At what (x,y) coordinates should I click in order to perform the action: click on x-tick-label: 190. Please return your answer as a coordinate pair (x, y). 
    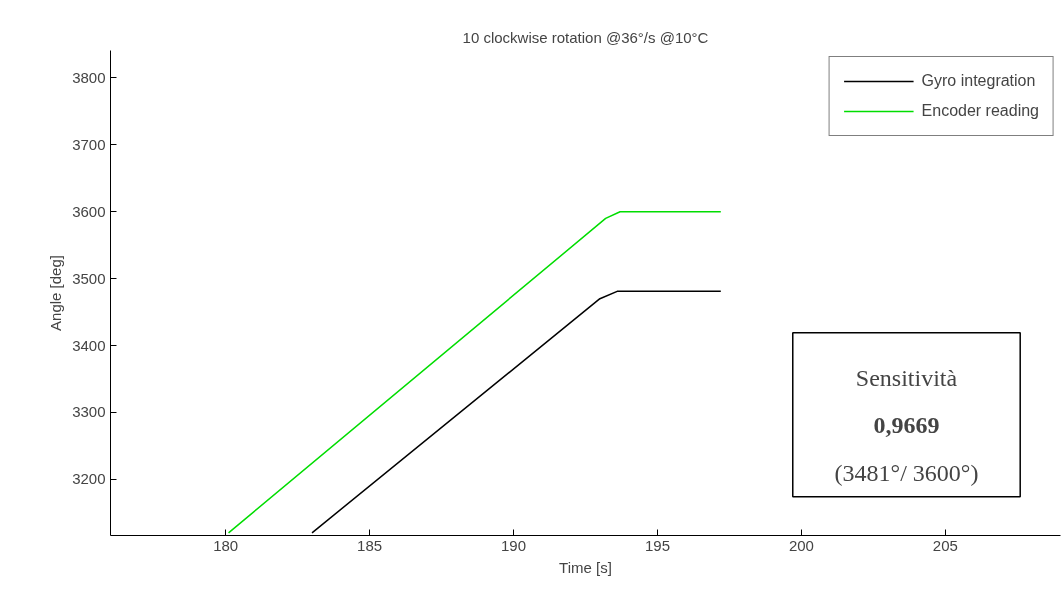
    Looking at the image, I should click on (514, 545).